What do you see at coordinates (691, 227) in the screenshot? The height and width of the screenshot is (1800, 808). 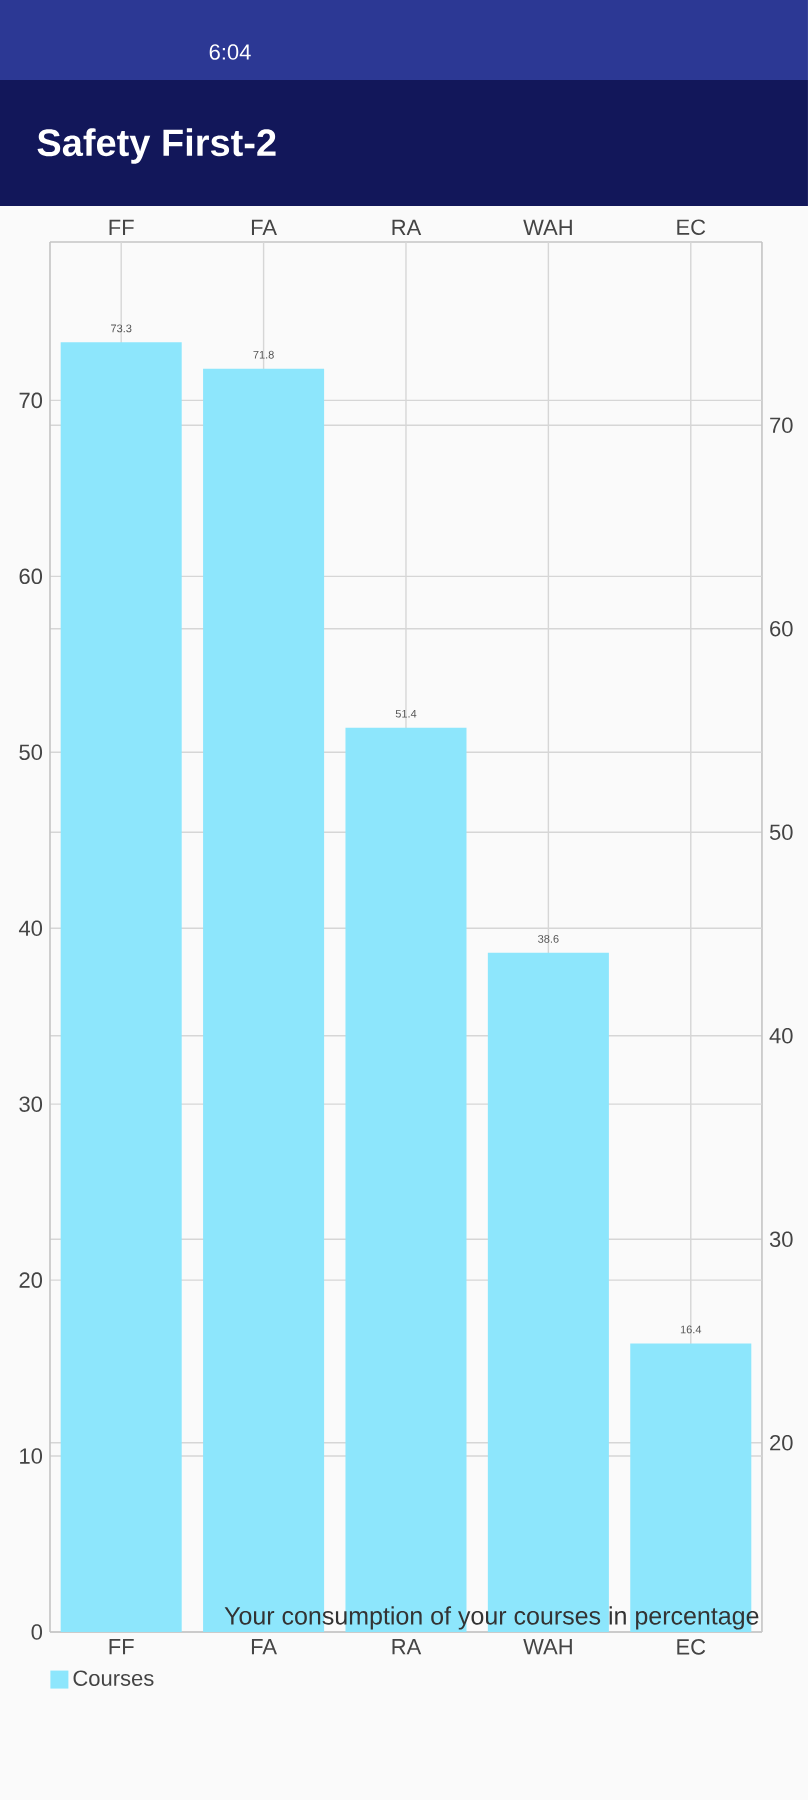 I see `x-tick-label: EC` at bounding box center [691, 227].